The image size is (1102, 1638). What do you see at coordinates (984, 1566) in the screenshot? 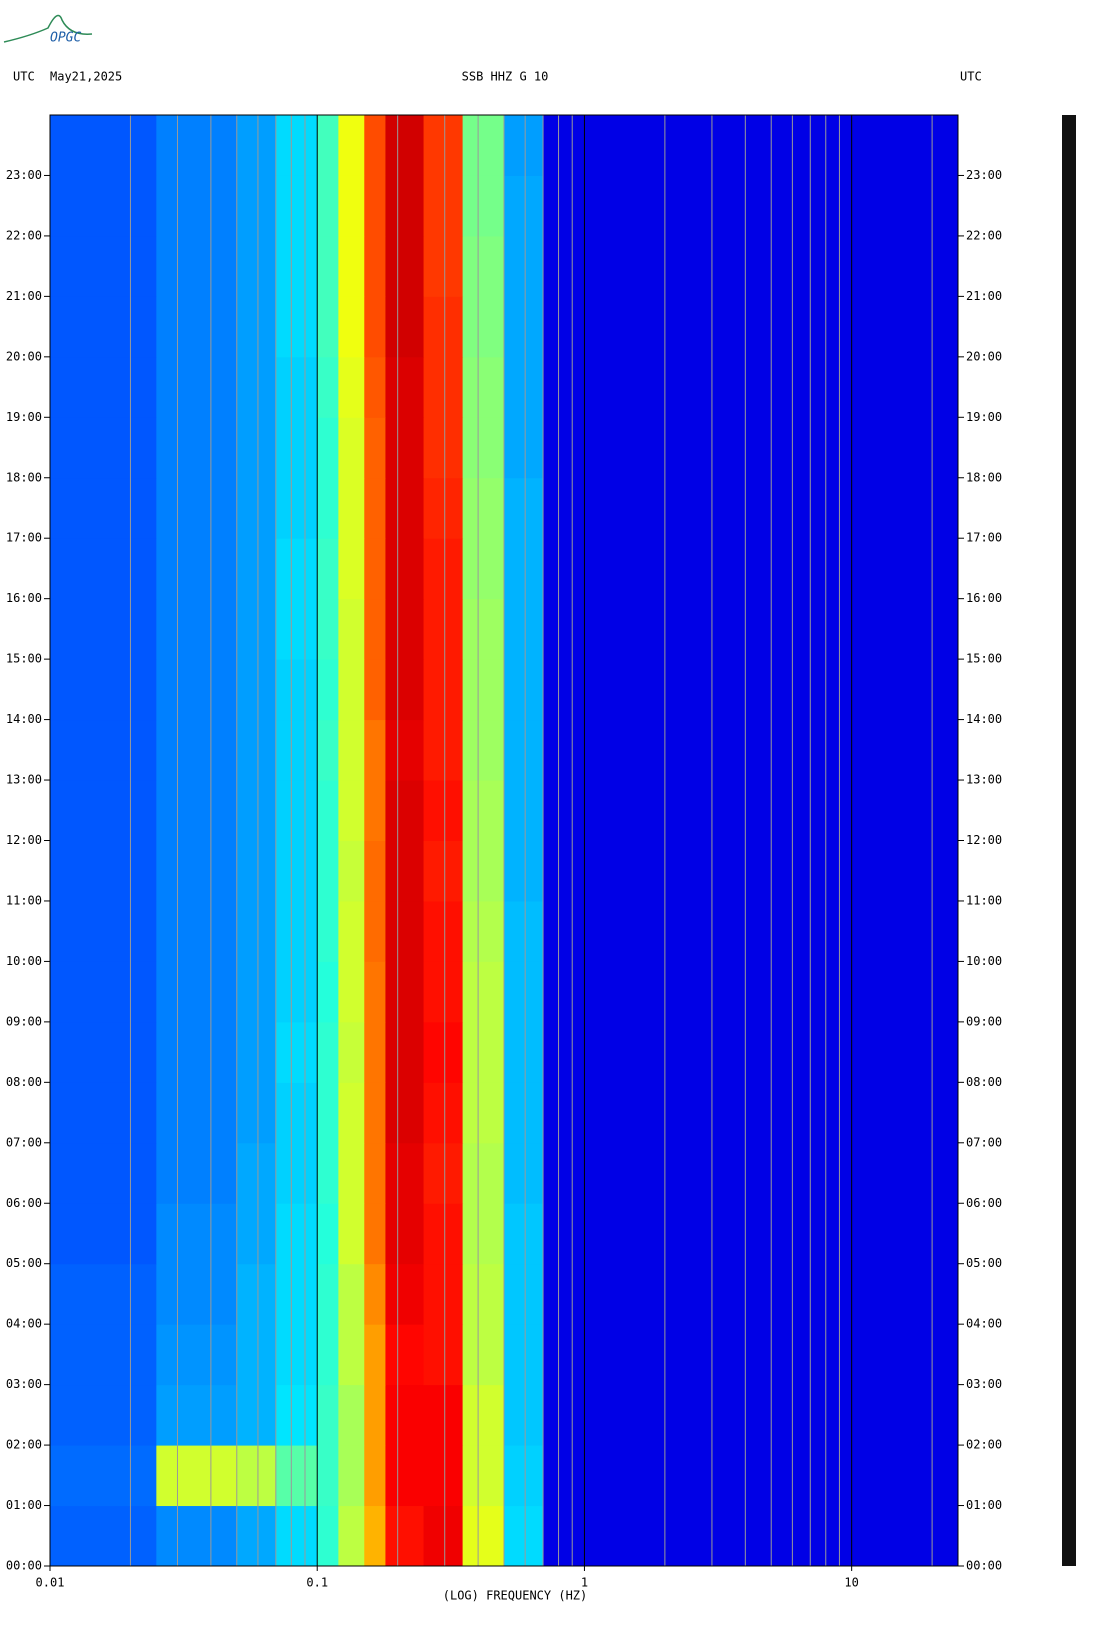
I see `y-tick-label-right: 00:00` at bounding box center [984, 1566].